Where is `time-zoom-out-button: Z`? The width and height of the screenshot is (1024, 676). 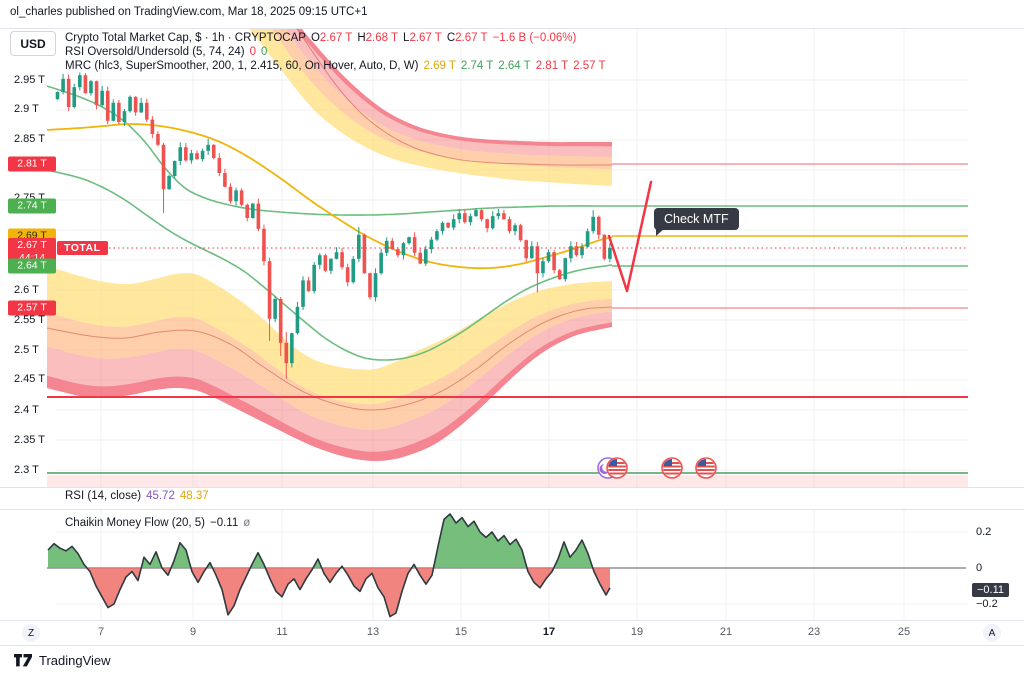 time-zoom-out-button: Z is located at coordinates (31, 633).